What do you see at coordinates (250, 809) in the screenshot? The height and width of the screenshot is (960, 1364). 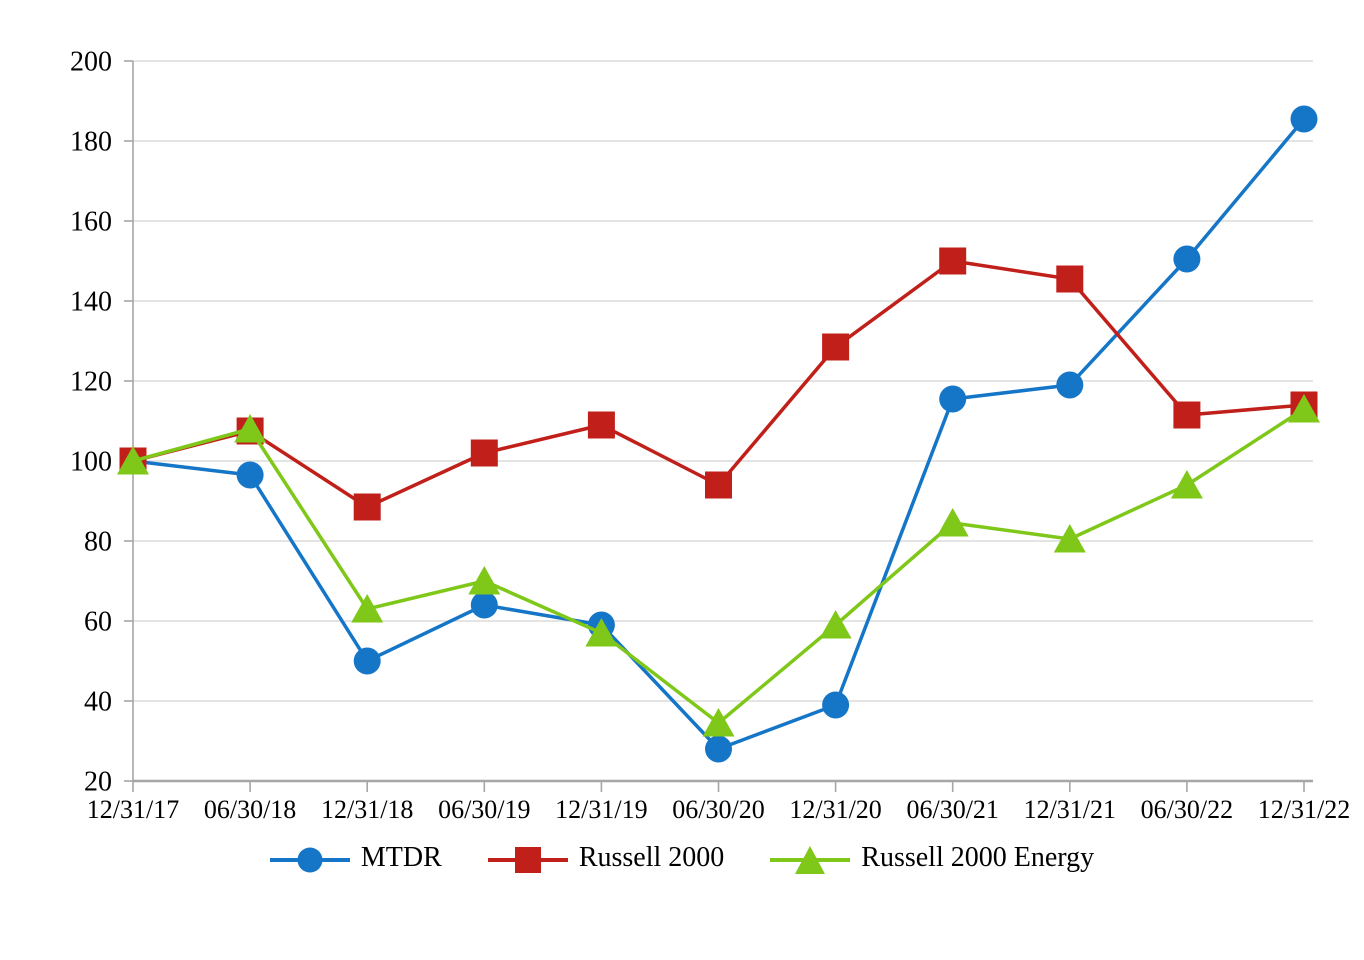 I see `x-tick-label: 06/30/18` at bounding box center [250, 809].